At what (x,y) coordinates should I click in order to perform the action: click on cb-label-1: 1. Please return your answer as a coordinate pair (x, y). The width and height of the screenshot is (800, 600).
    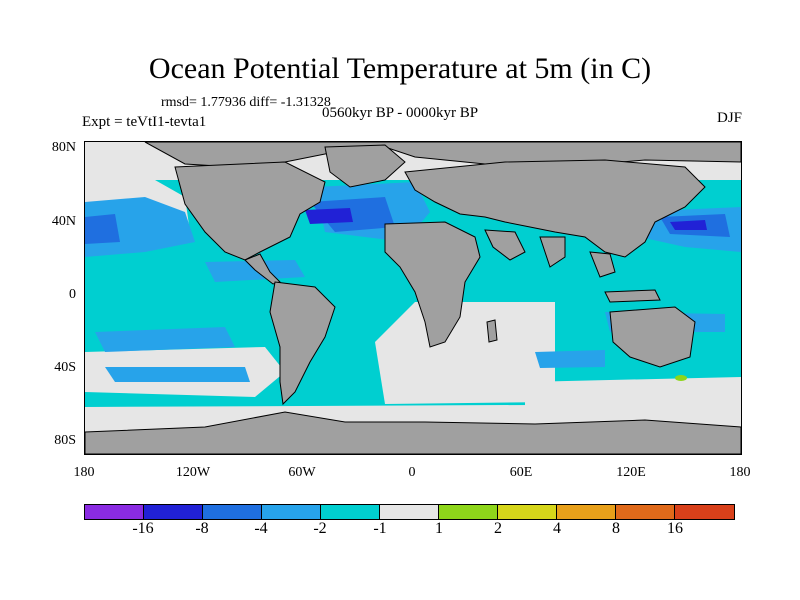
    Looking at the image, I should click on (439, 528).